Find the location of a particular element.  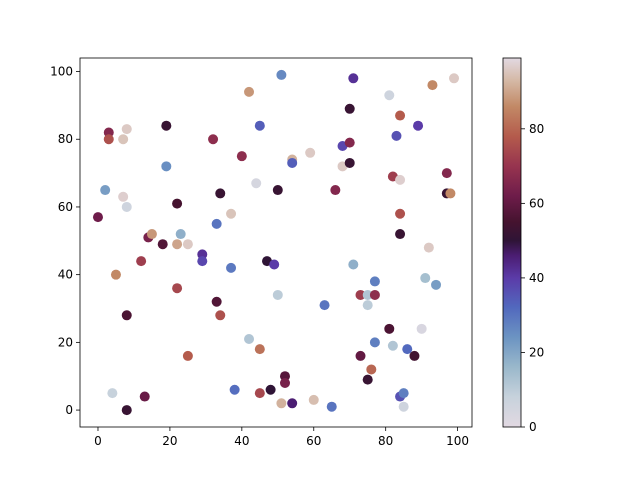

x-axis-ticks: 0 20 40 60 80 100 is located at coordinates (281, 437).